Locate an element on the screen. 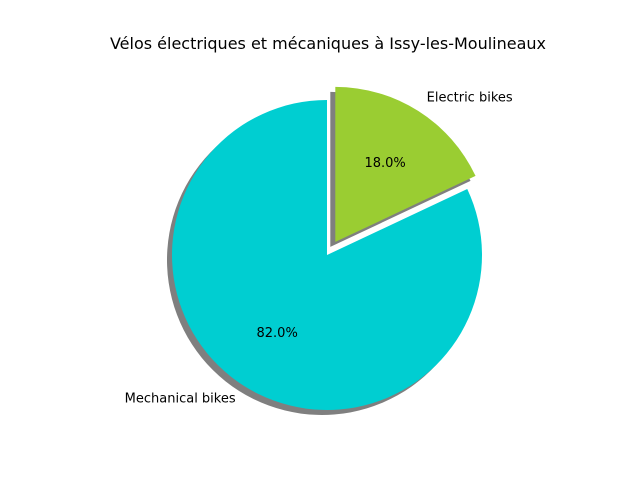  slice-percent-electric-bikes: 18.0% is located at coordinates (384, 163).